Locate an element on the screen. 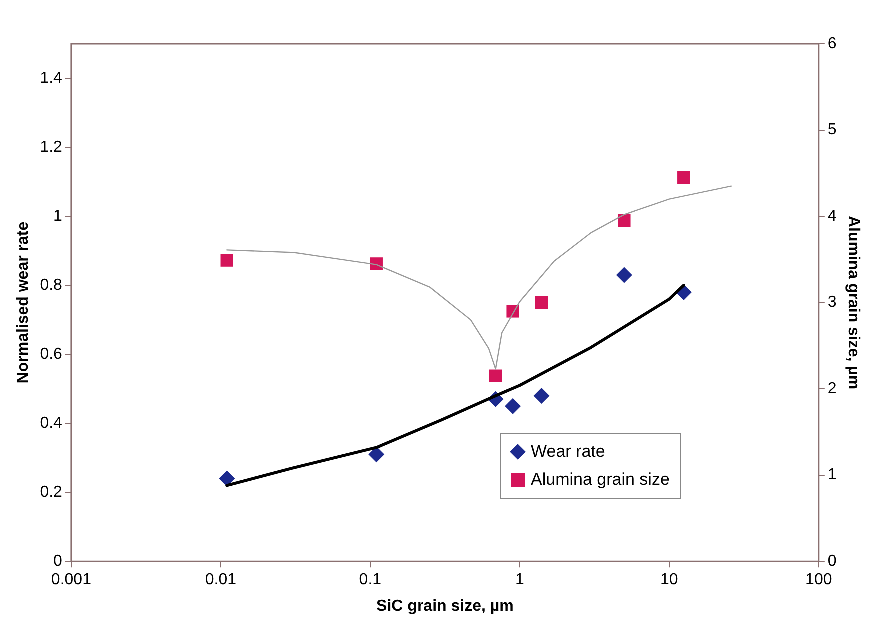  x-tick-label: 0.001 is located at coordinates (71, 580).